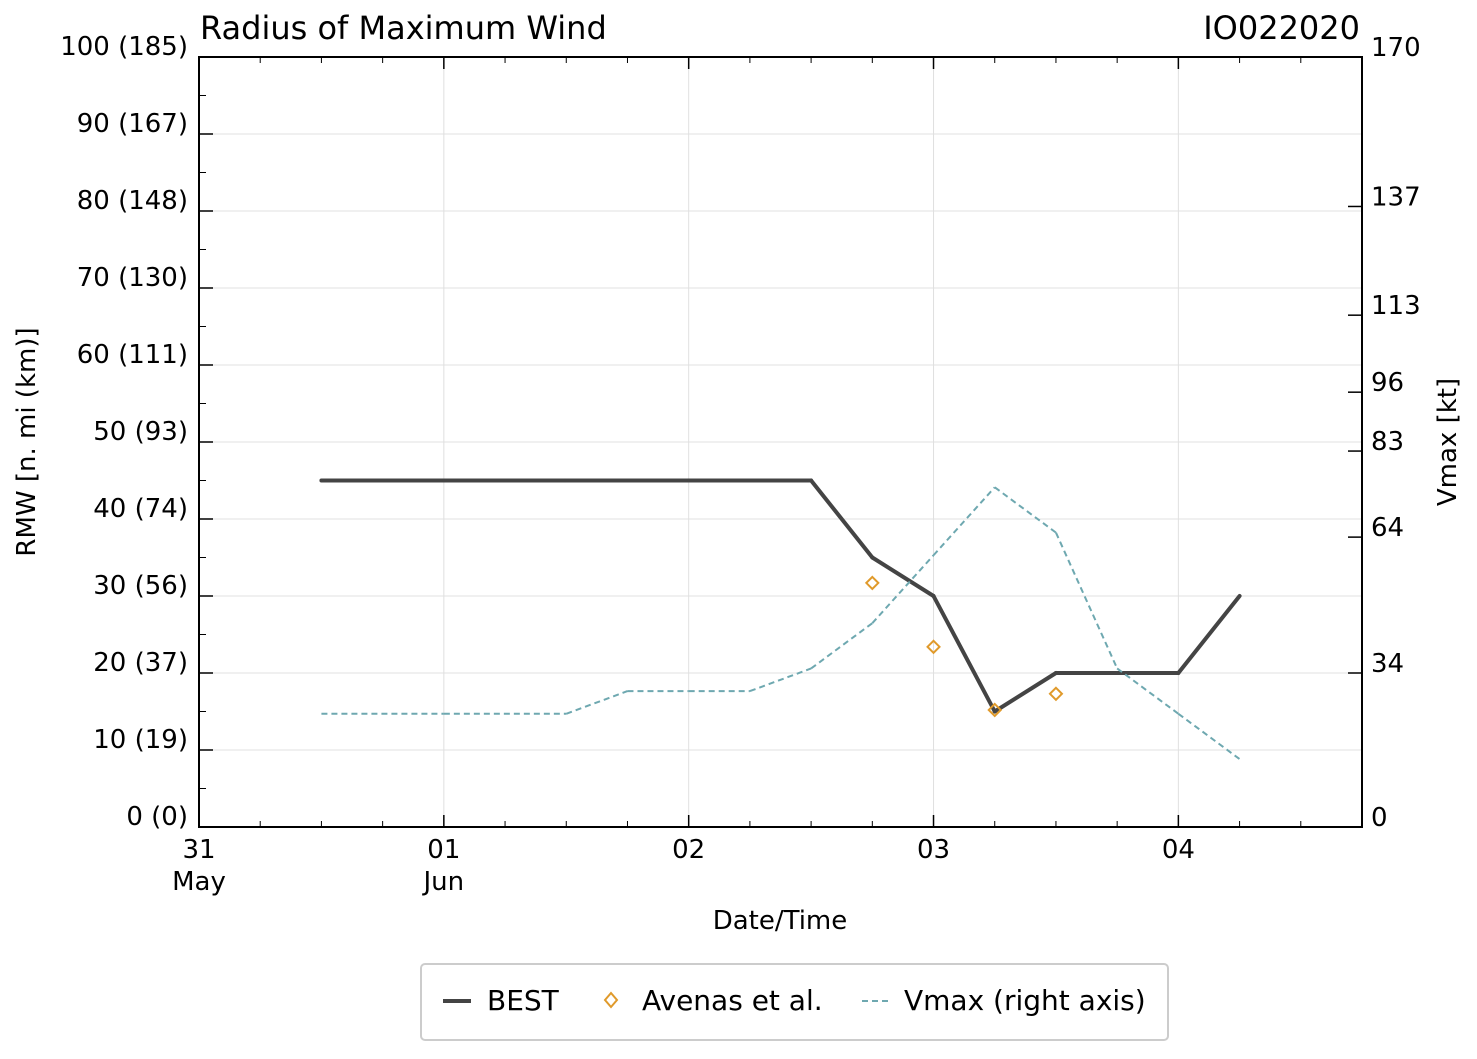  I want to click on y-right-tick-label: 34, so click(1387, 664).